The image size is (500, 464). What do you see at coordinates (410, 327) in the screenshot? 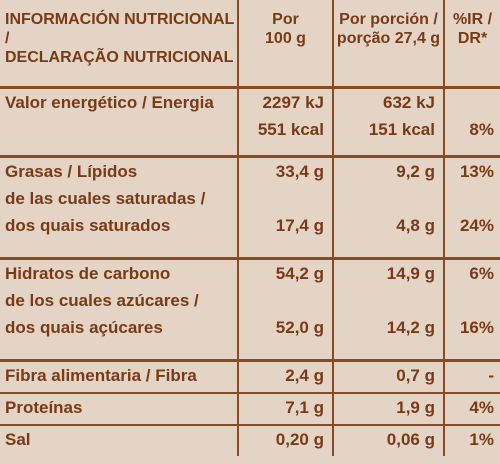
I see `sugars-portion: 14,2 g` at bounding box center [410, 327].